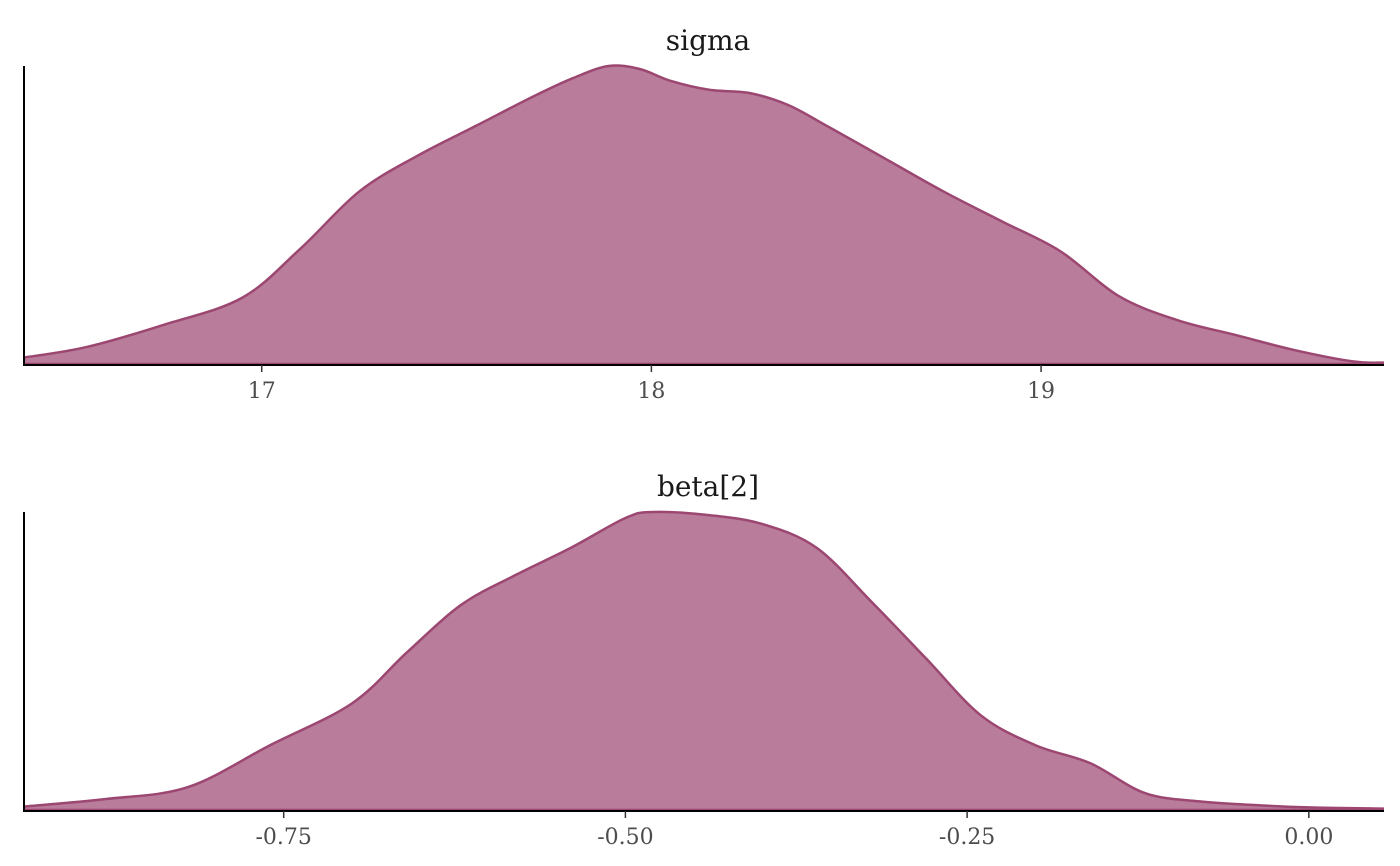 This screenshot has width=1400, height=866. Describe the element at coordinates (262, 391) in the screenshot. I see `x-tick-label: 17` at that location.